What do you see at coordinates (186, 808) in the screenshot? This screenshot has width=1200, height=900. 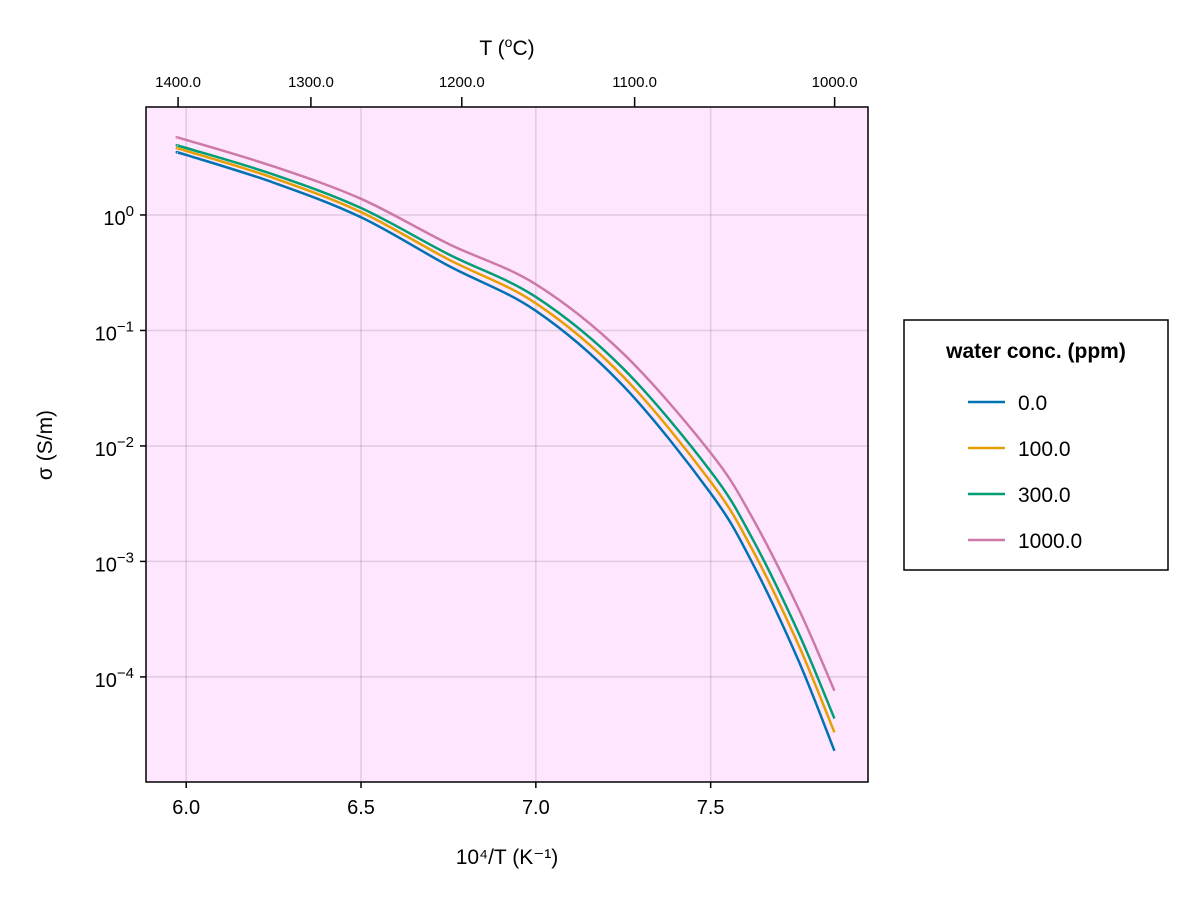 I see `x-tick-label: 6.0` at bounding box center [186, 808].